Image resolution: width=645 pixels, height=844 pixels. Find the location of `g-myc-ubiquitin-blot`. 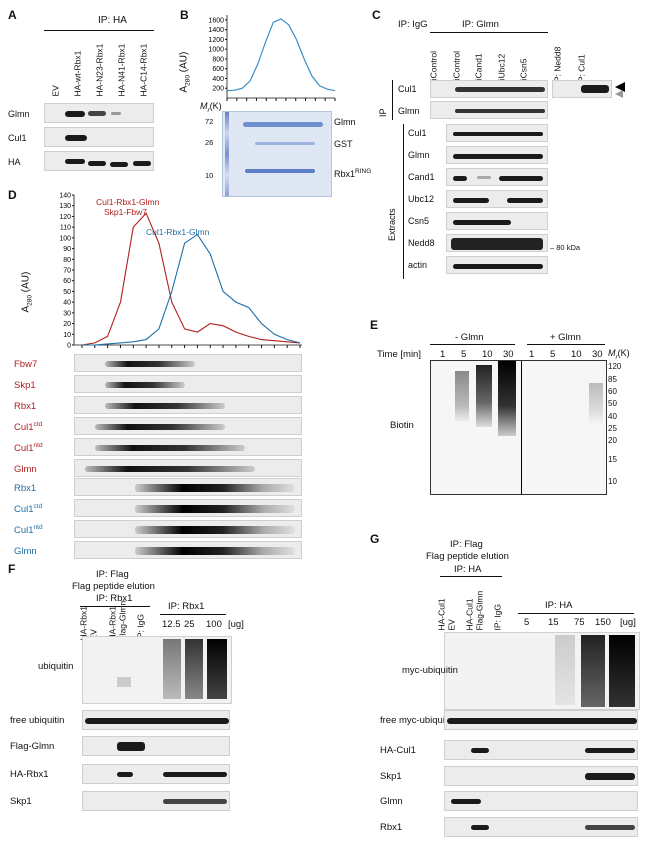

g-myc-ubiquitin-blot is located at coordinates (542, 671).